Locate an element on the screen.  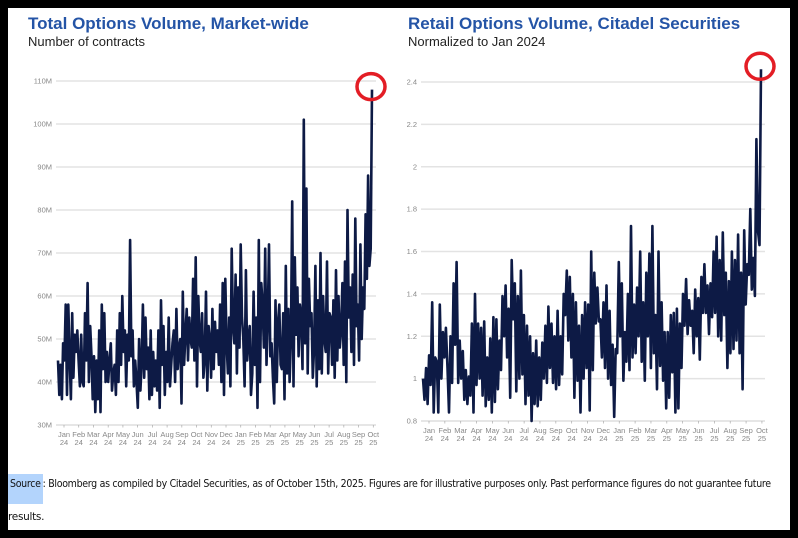
y-tick-label: 90M is located at coordinates (44, 167).